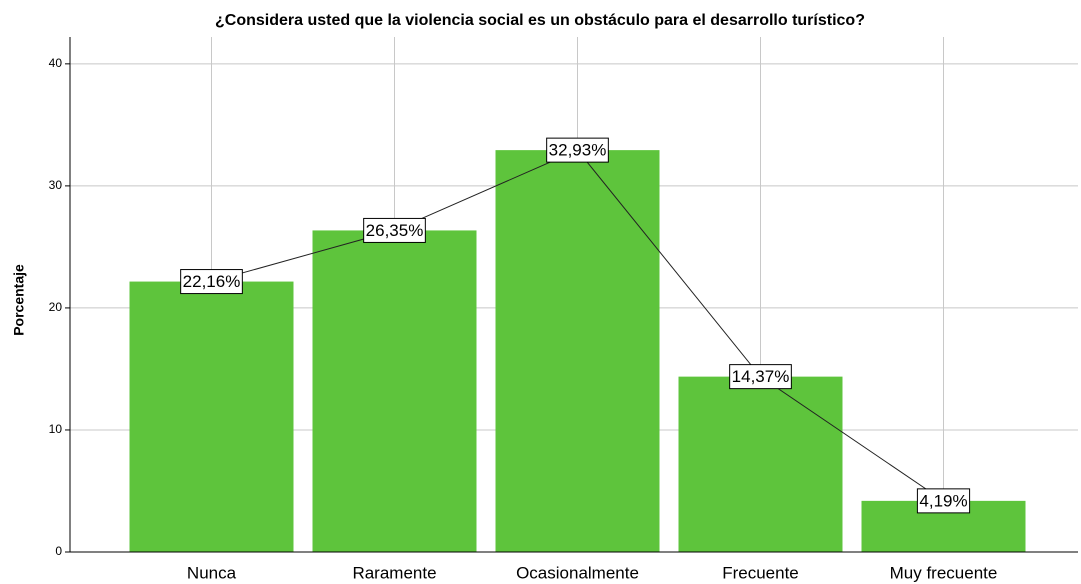 Image resolution: width=1081 pixels, height=584 pixels. Describe the element at coordinates (56, 307) in the screenshot. I see `y-tick-label: 20` at that location.